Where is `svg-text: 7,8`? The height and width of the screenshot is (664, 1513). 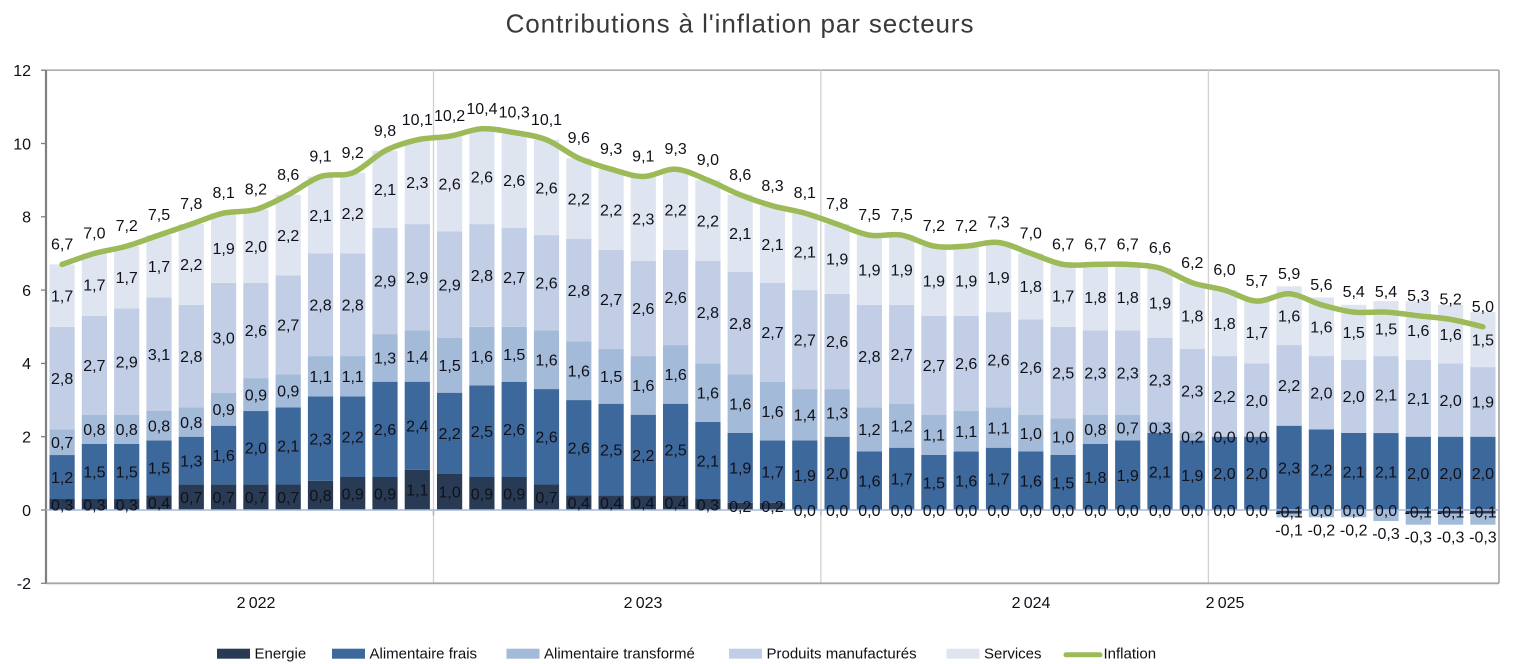
svg-text: 7,8 is located at coordinates (837, 204).